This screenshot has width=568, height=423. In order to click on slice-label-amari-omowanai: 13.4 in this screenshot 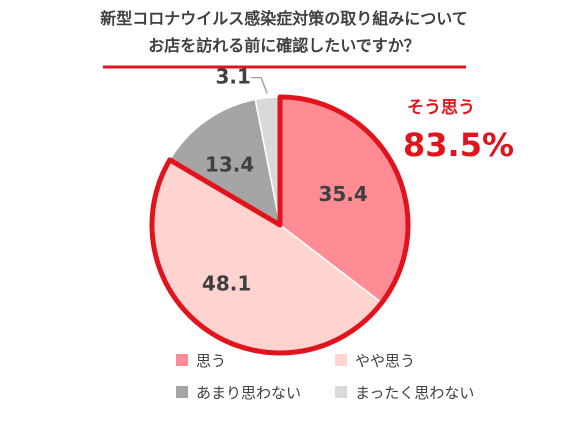, I will do `click(229, 164)`.